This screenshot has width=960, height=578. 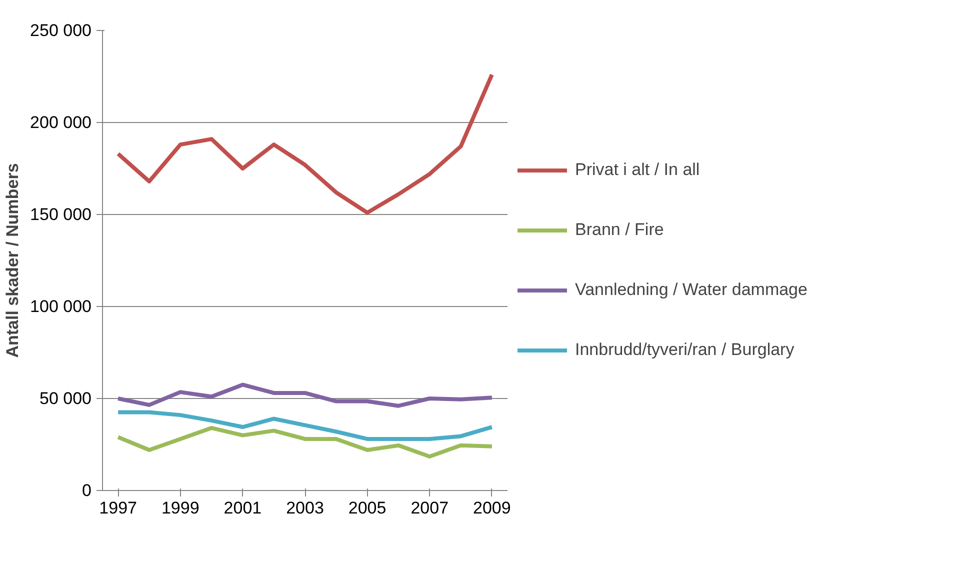 What do you see at coordinates (619, 230) in the screenshot?
I see `legend-label: Brann / Fire` at bounding box center [619, 230].